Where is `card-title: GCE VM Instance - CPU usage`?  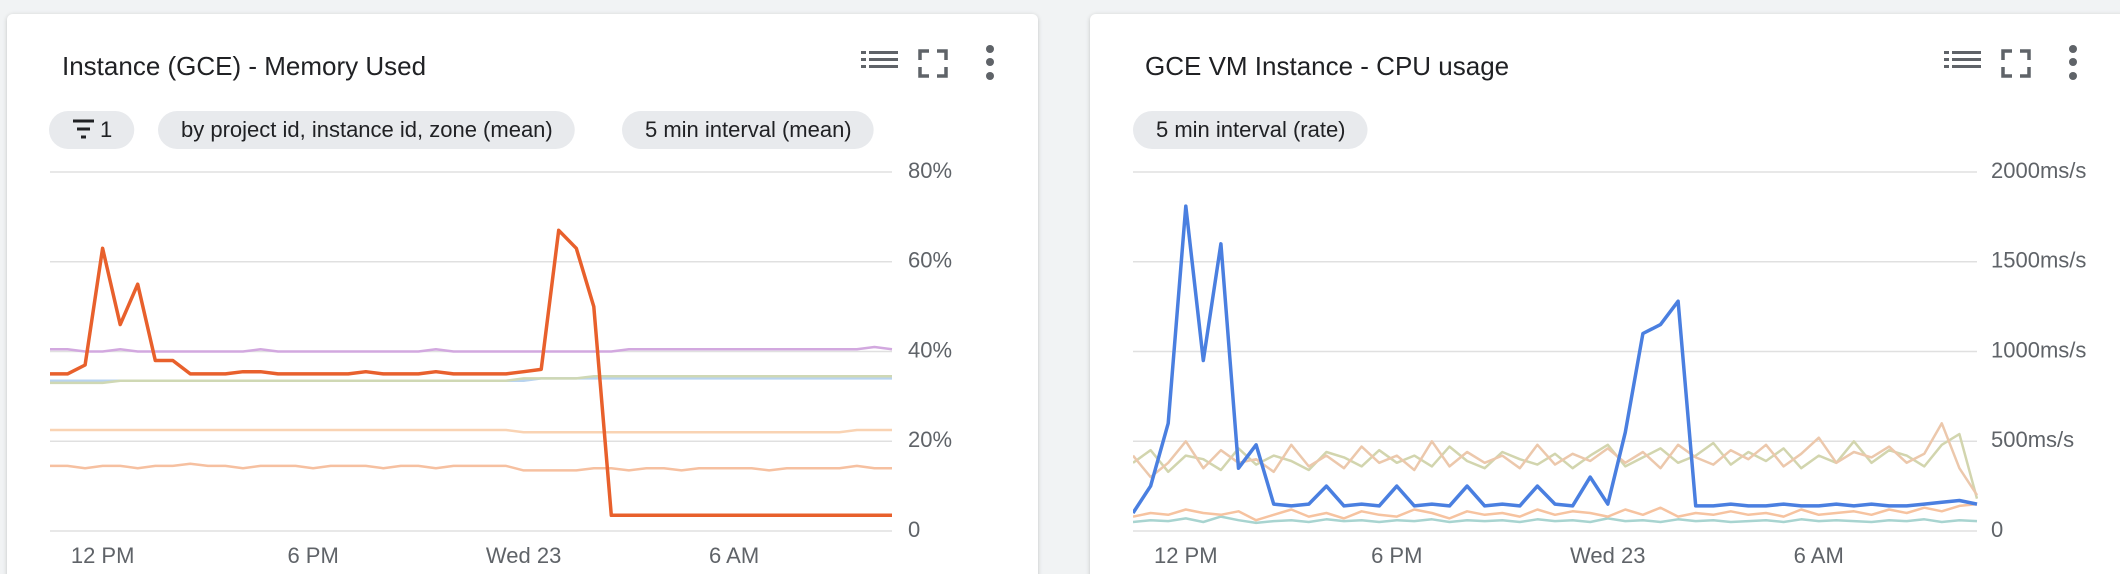 card-title: GCE VM Instance - CPU usage is located at coordinates (1327, 66).